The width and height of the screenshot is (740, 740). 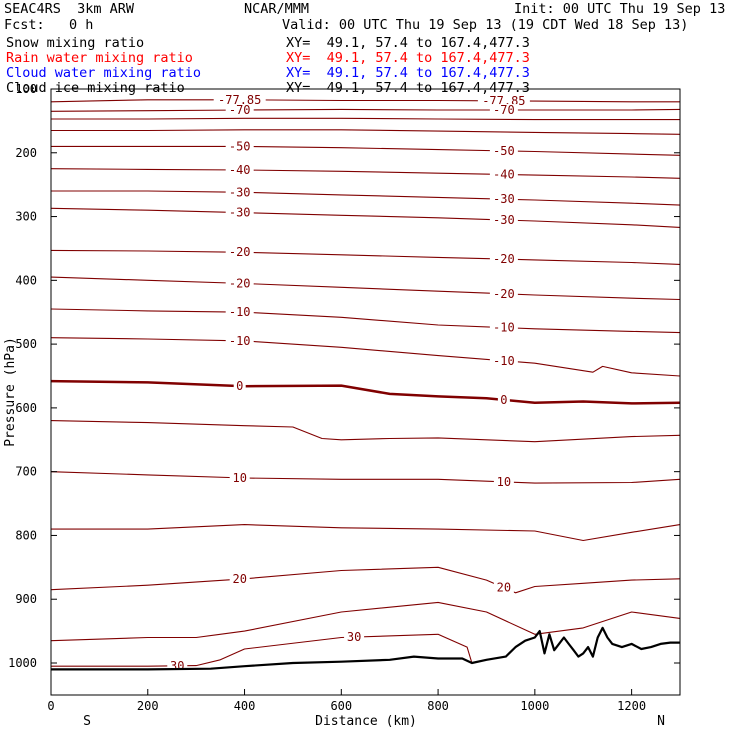 I want to click on x-tick-label: 200, so click(x=148, y=706).